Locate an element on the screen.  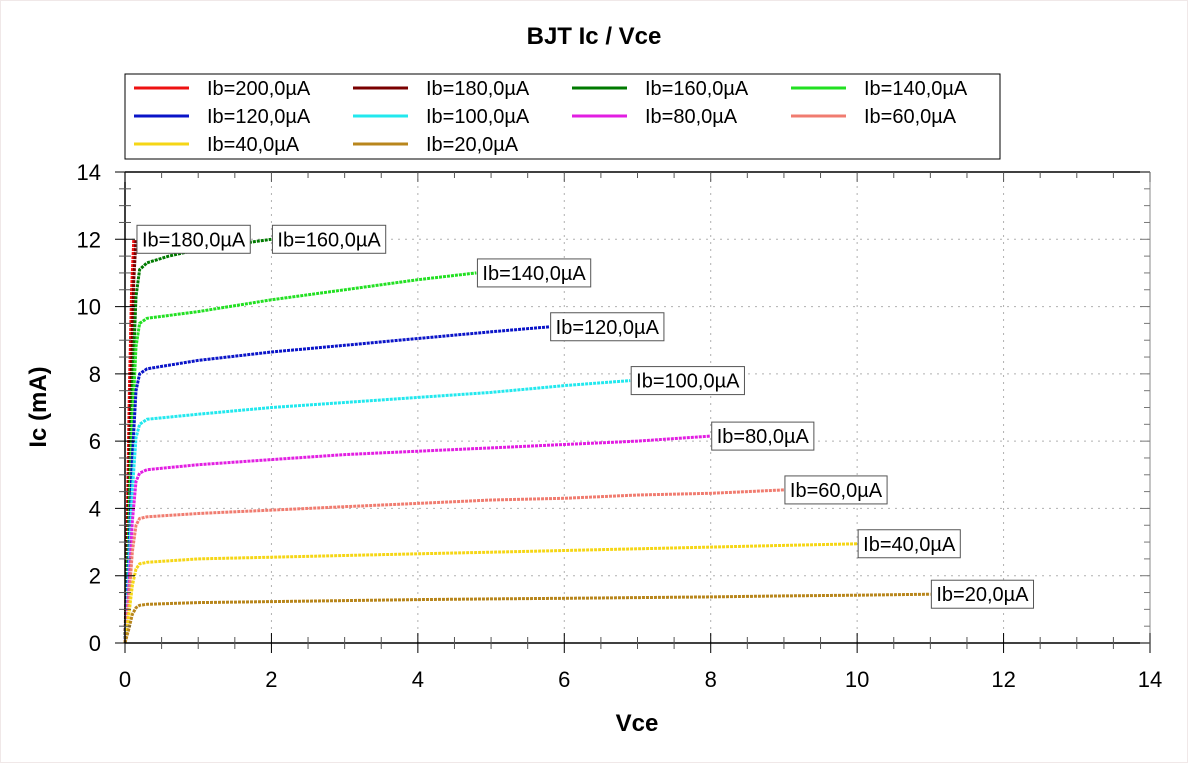
annotation-label: Ib=180,0µA is located at coordinates (194, 240).